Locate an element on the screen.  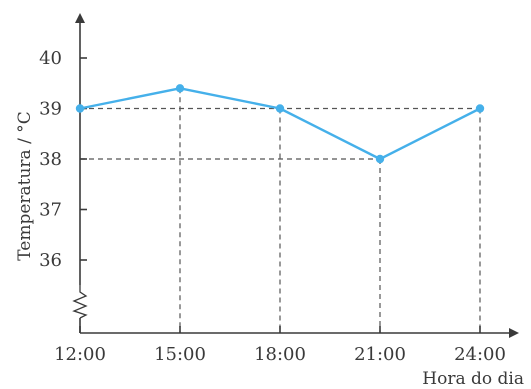
y-tick-label: 36 is located at coordinates (50, 260).